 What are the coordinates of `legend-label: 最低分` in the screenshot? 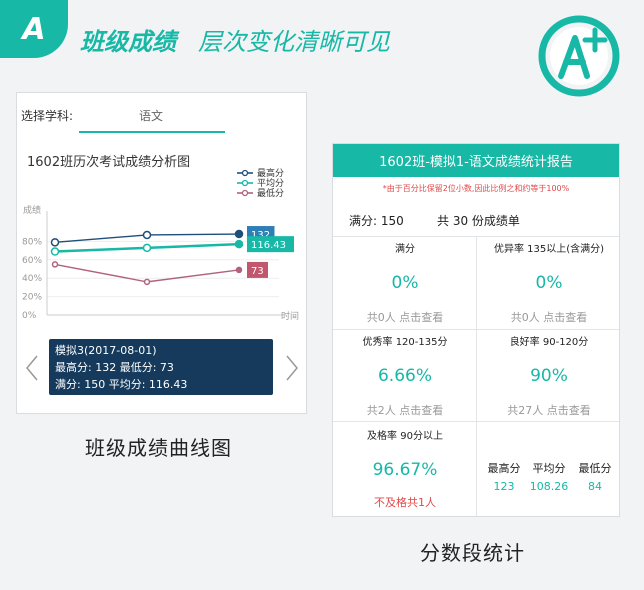 It's located at (270, 193).